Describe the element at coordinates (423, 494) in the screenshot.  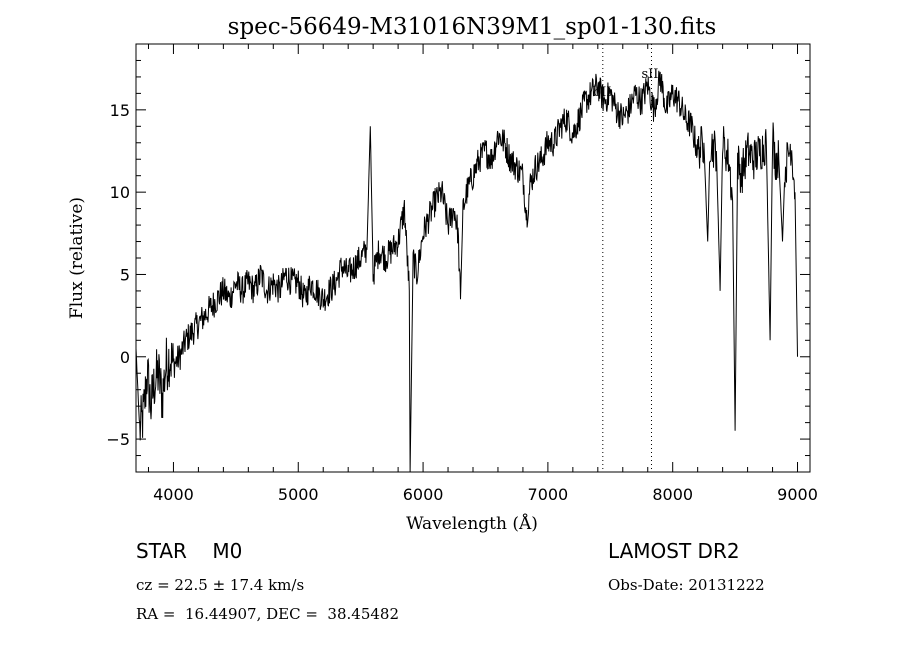
I see `x-tick-label: 6000` at that location.